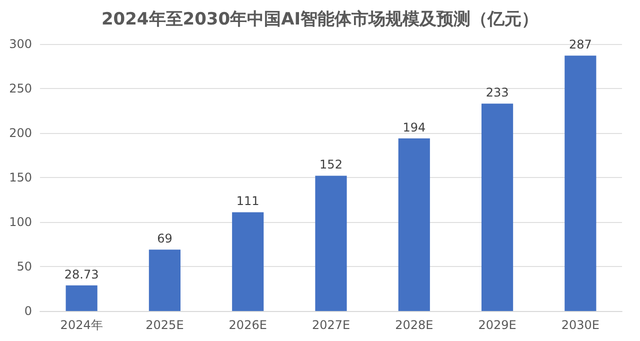 The image size is (640, 341). What do you see at coordinates (20, 133) in the screenshot?
I see `y-tick-label: 200` at bounding box center [20, 133].